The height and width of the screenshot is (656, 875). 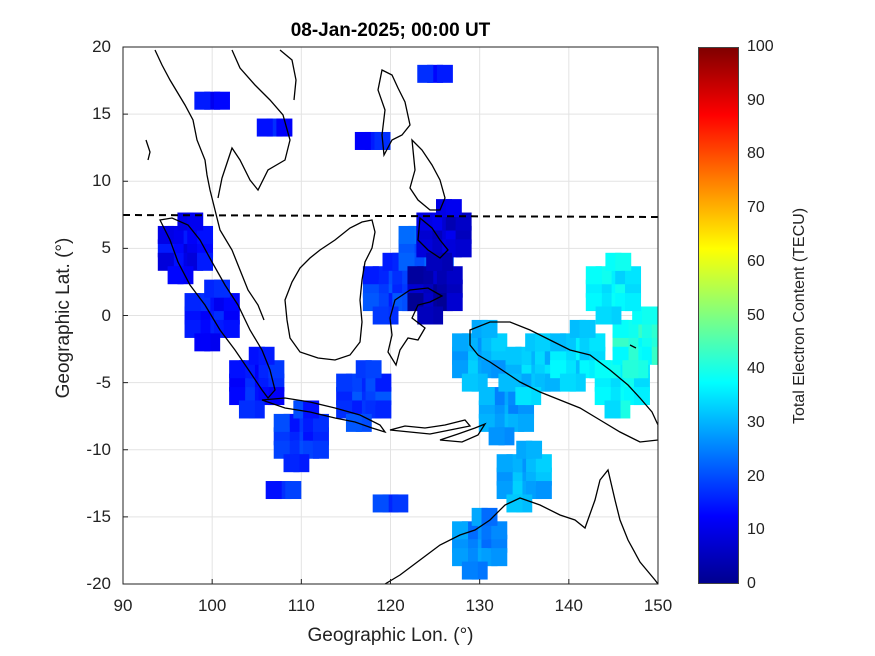 I want to click on colorbar-label: Total Electron Content (TECU), so click(x=799, y=316).